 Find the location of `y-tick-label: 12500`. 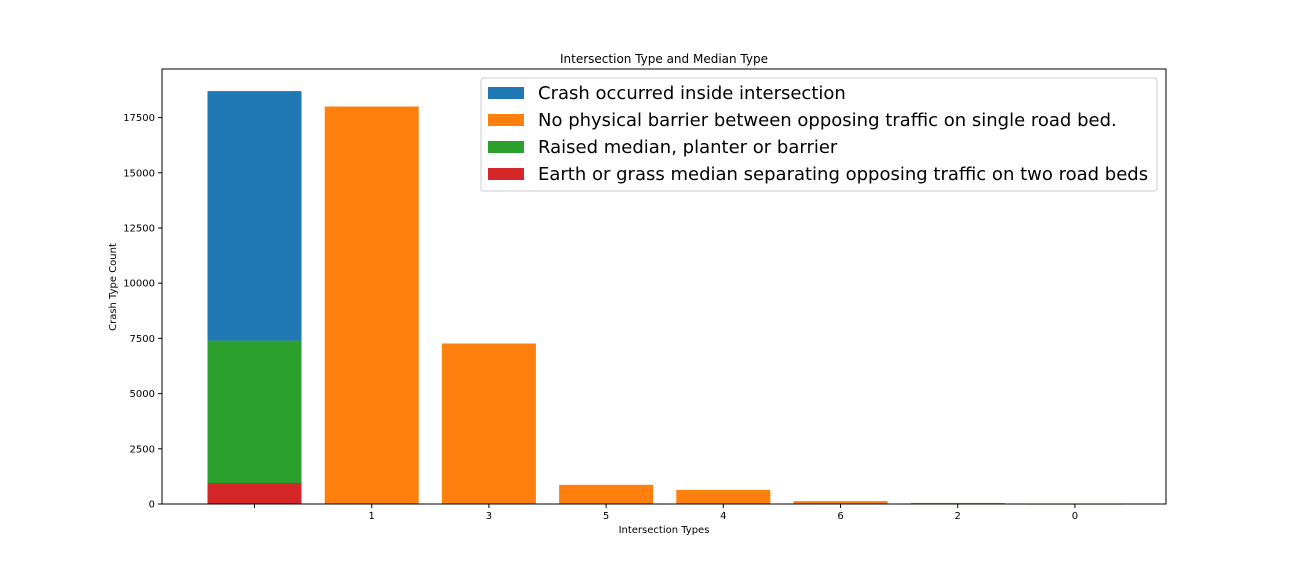

y-tick-label: 12500 is located at coordinates (139, 228).